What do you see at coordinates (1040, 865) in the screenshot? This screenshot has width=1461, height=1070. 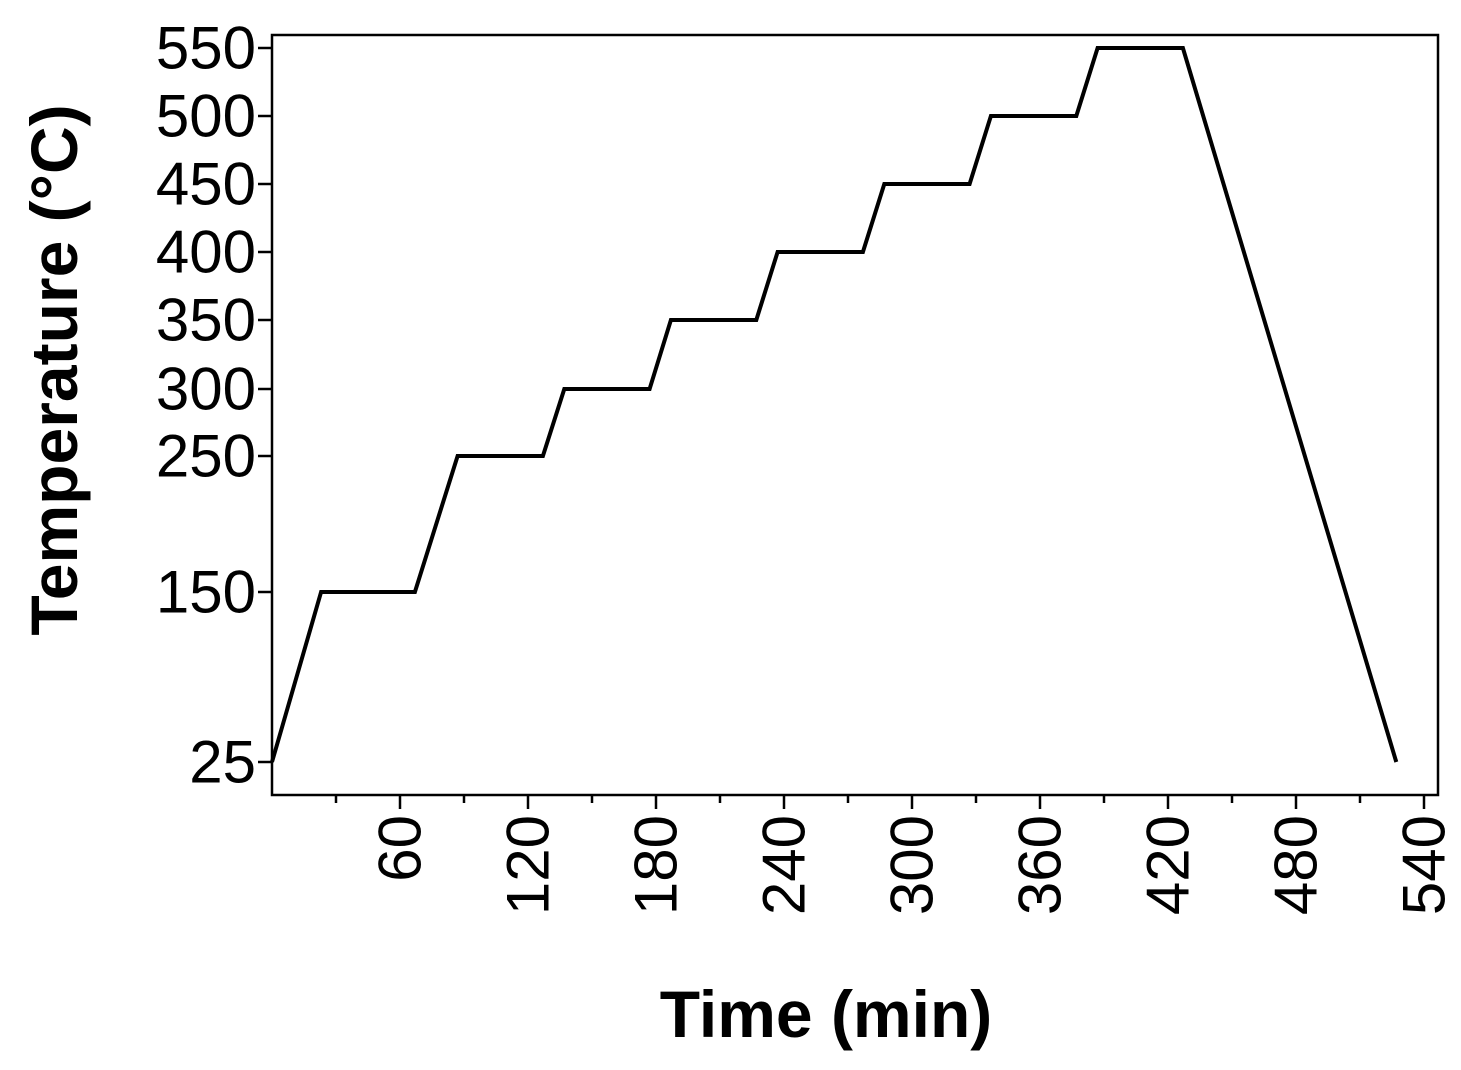 I see `x-tick-label: 360` at bounding box center [1040, 865].